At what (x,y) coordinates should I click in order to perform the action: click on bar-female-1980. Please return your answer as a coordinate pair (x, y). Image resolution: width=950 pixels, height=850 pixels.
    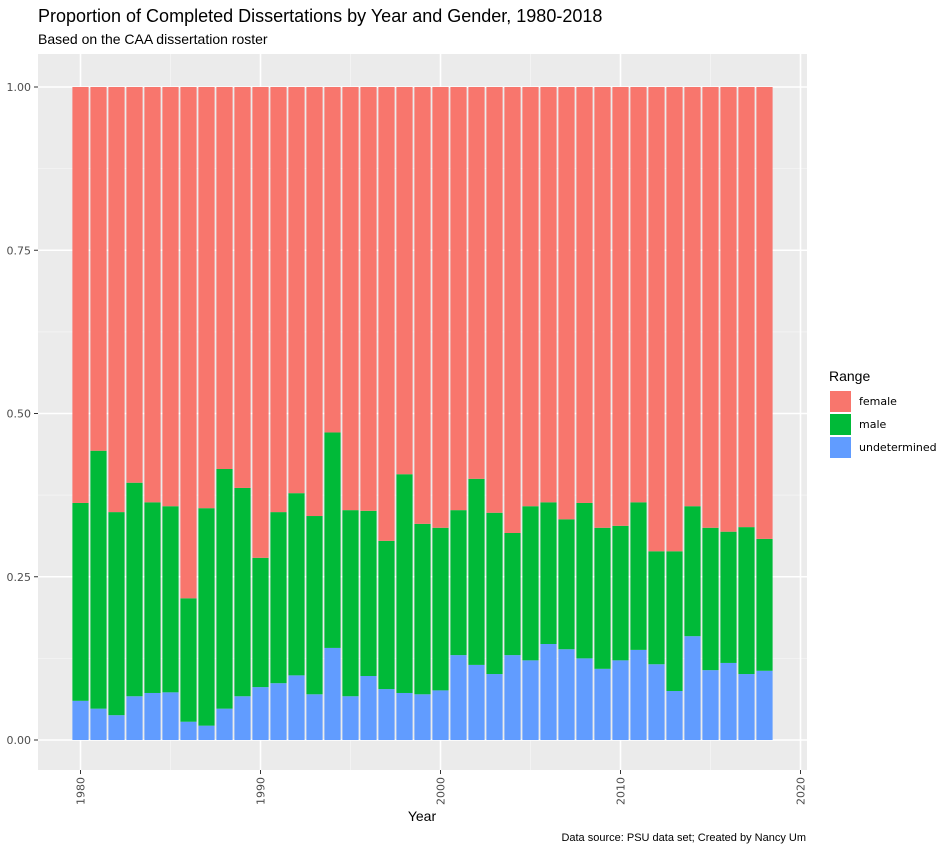
    Looking at the image, I should click on (80, 295).